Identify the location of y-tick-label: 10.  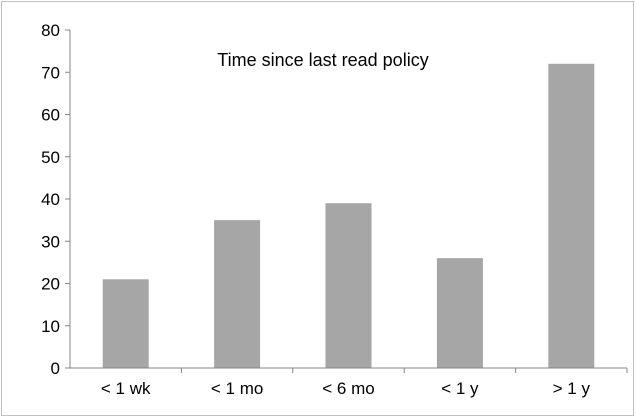
(50, 326).